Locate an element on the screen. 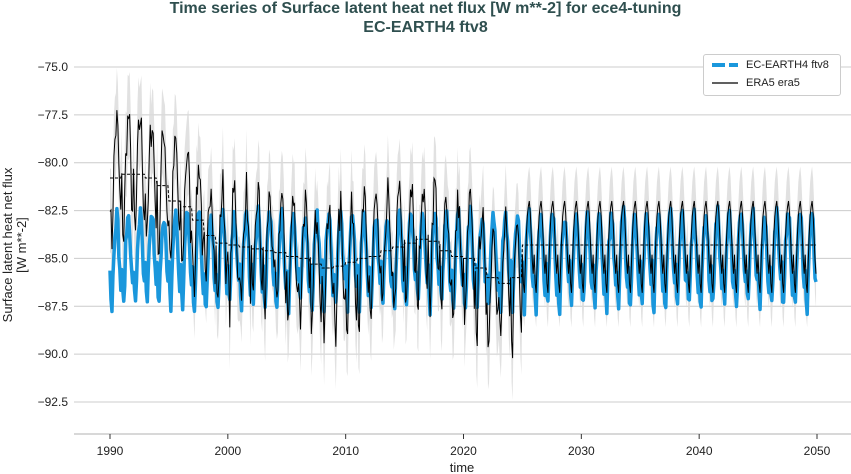 This screenshot has width=851, height=474. x-tick-label: 2000 is located at coordinates (227, 451).